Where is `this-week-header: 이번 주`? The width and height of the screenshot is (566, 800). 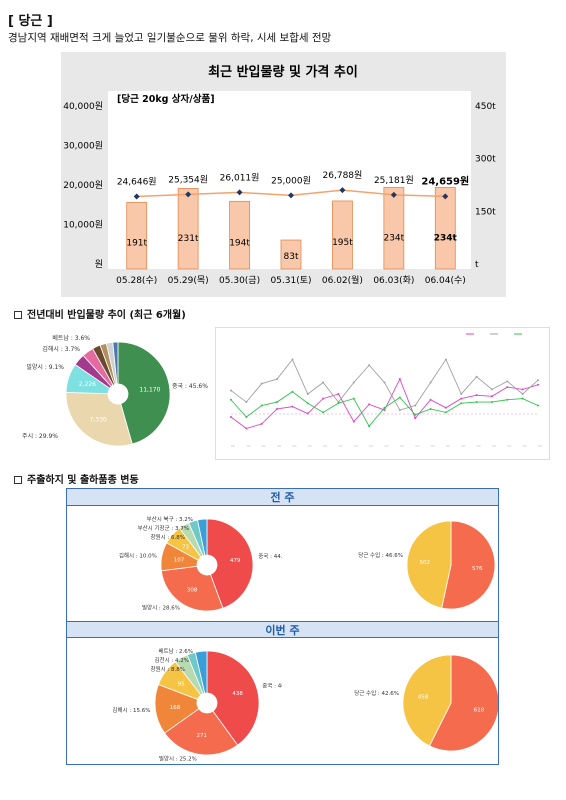
this-week-header: 이번 주 is located at coordinates (282, 629).